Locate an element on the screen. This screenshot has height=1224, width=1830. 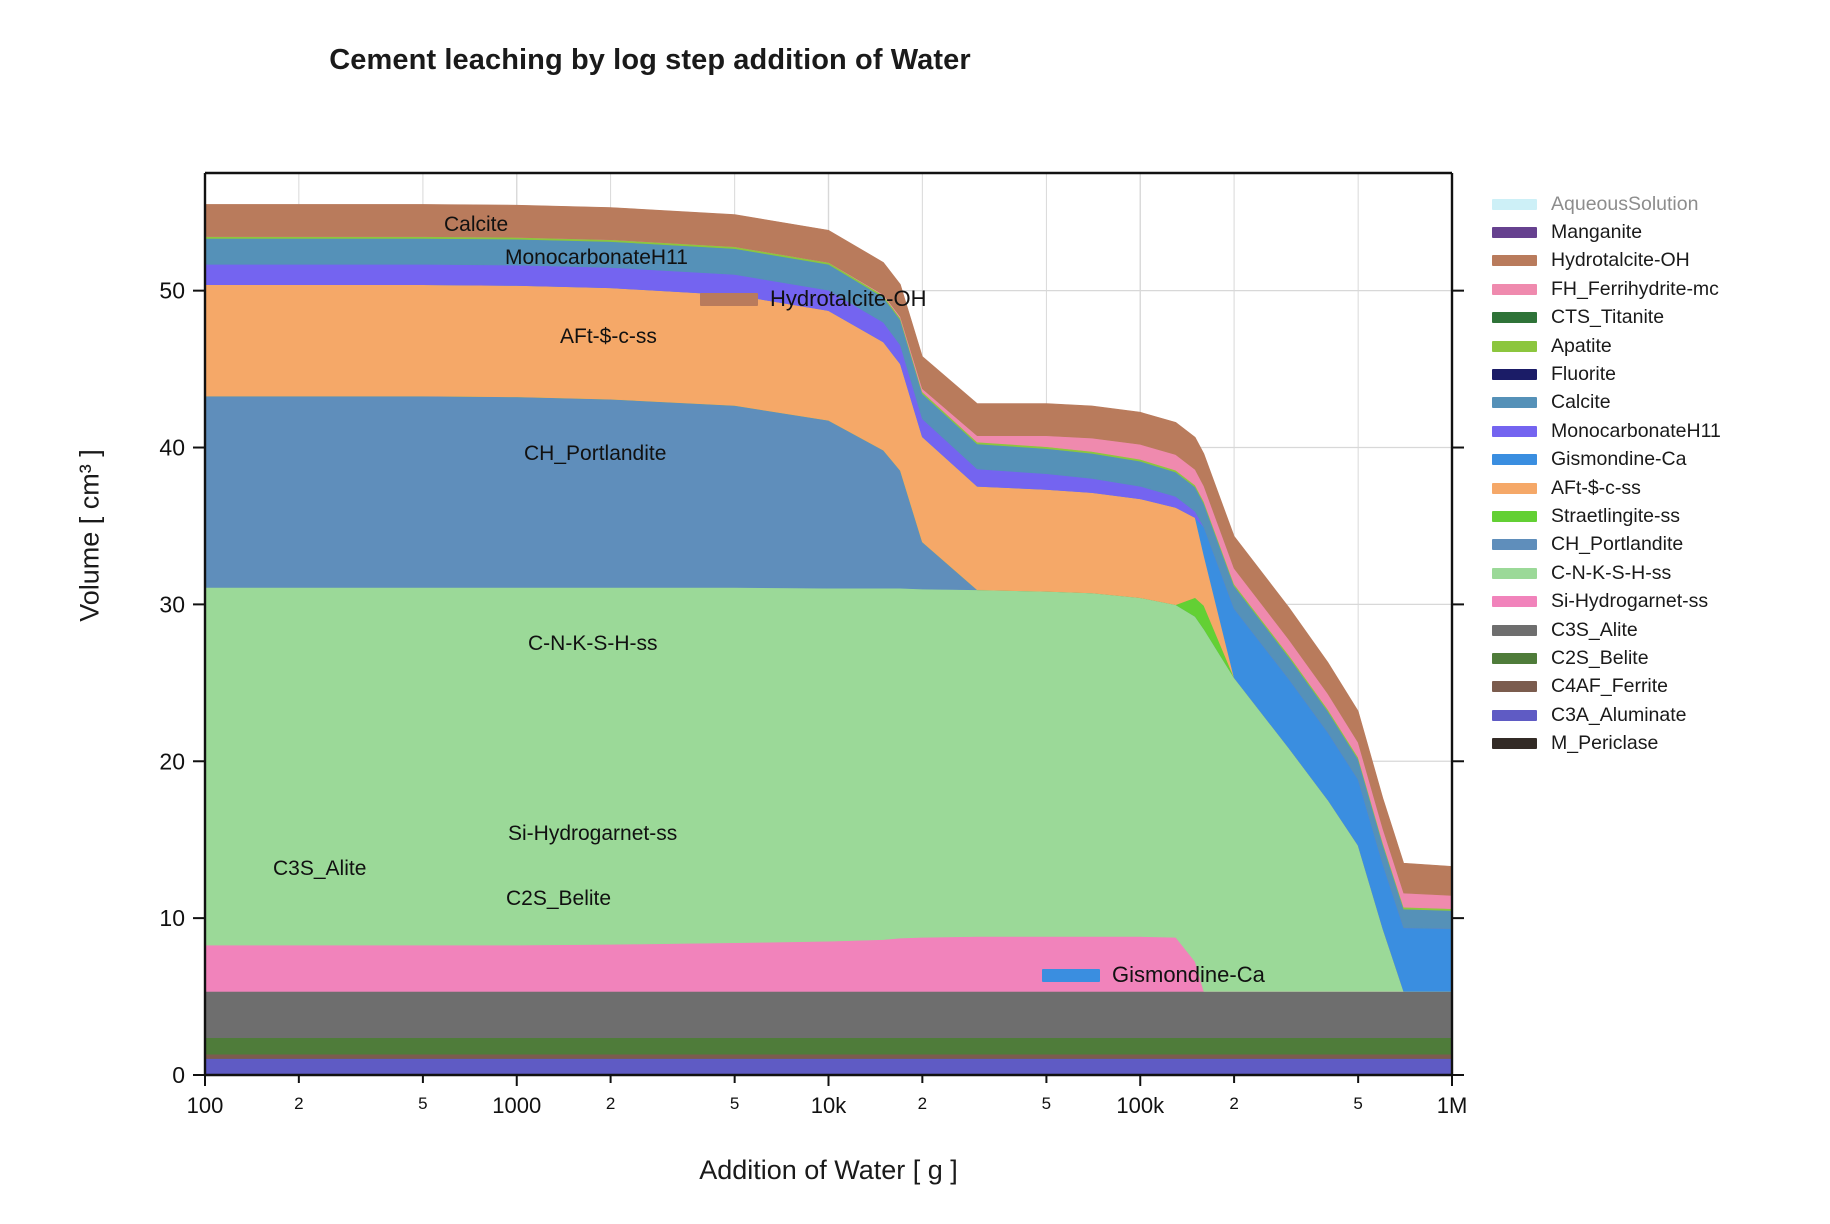
x-tick-label: 1M is located at coordinates (1452, 1105).